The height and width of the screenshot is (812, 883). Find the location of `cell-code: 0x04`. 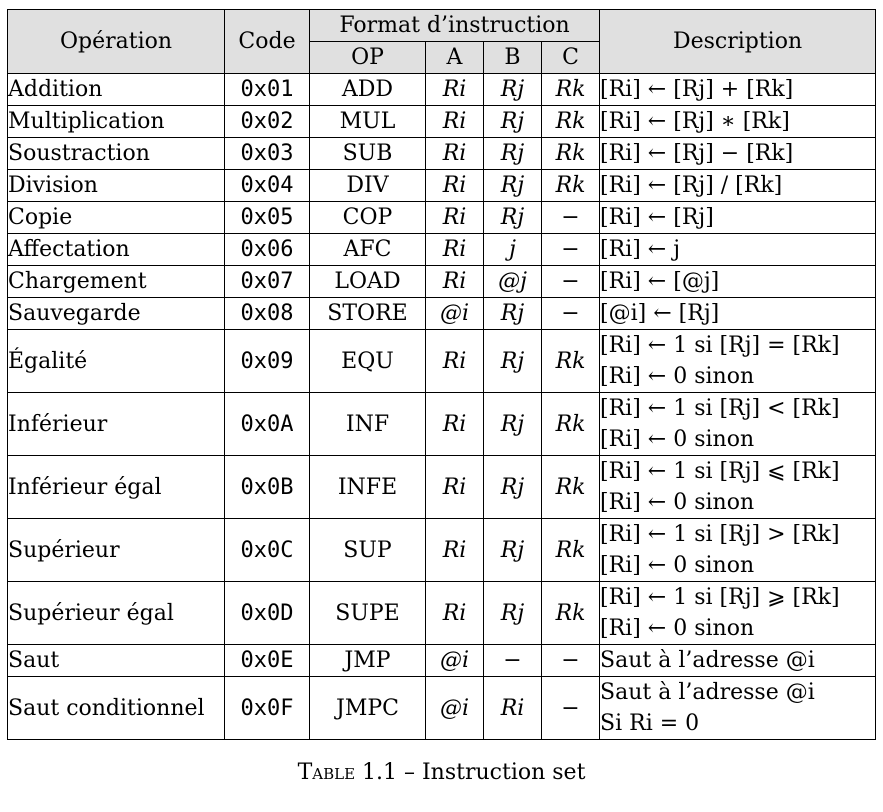

cell-code: 0x04 is located at coordinates (267, 185).